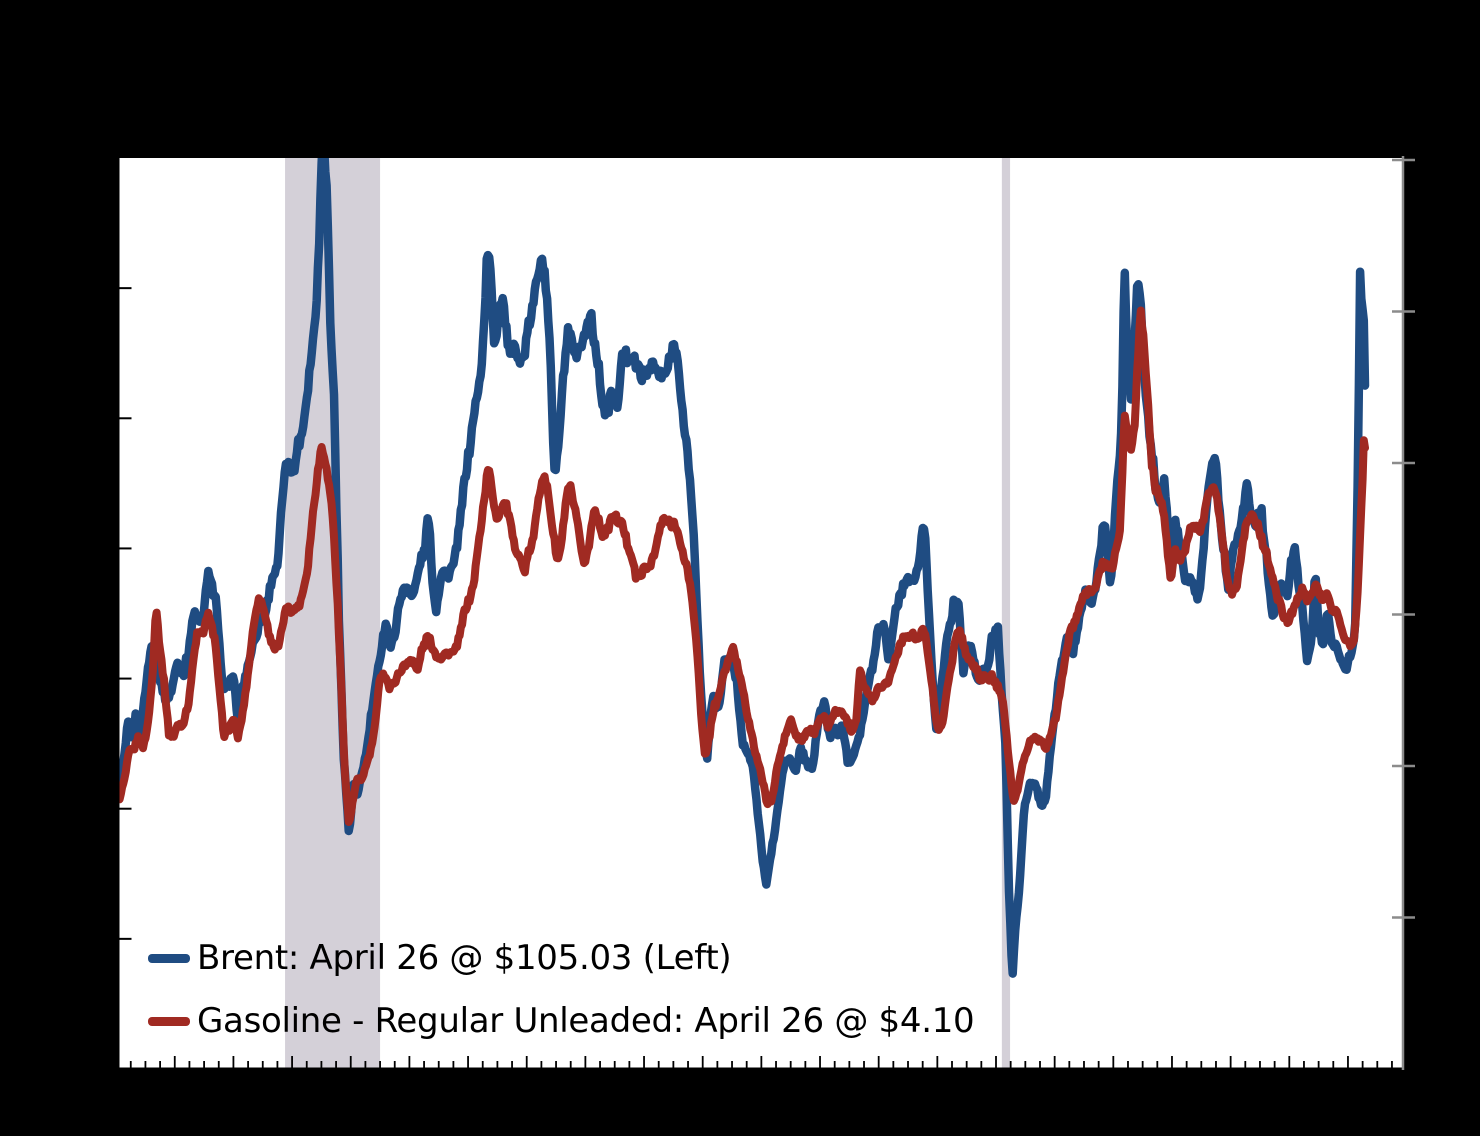  I want to click on bottom-axis-ticks, so click(761, 1062).